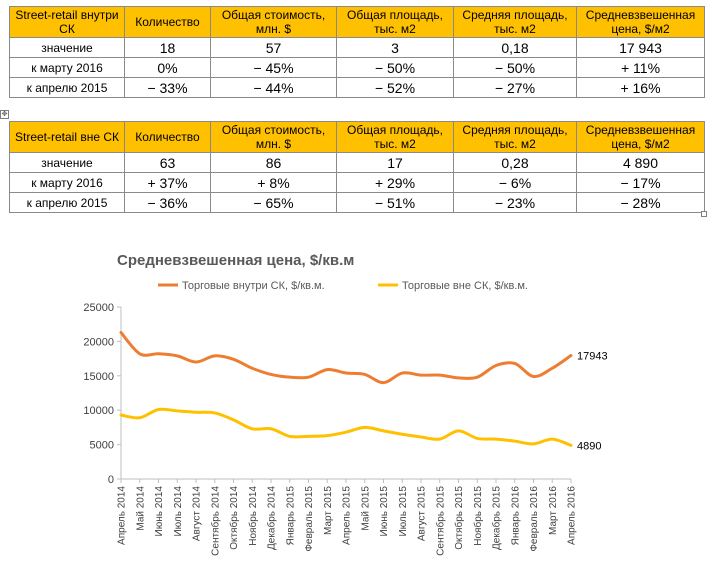  Describe the element at coordinates (102, 394) in the screenshot. I see `y-axis: 0 5000 10000 15000 20000 25000` at that location.